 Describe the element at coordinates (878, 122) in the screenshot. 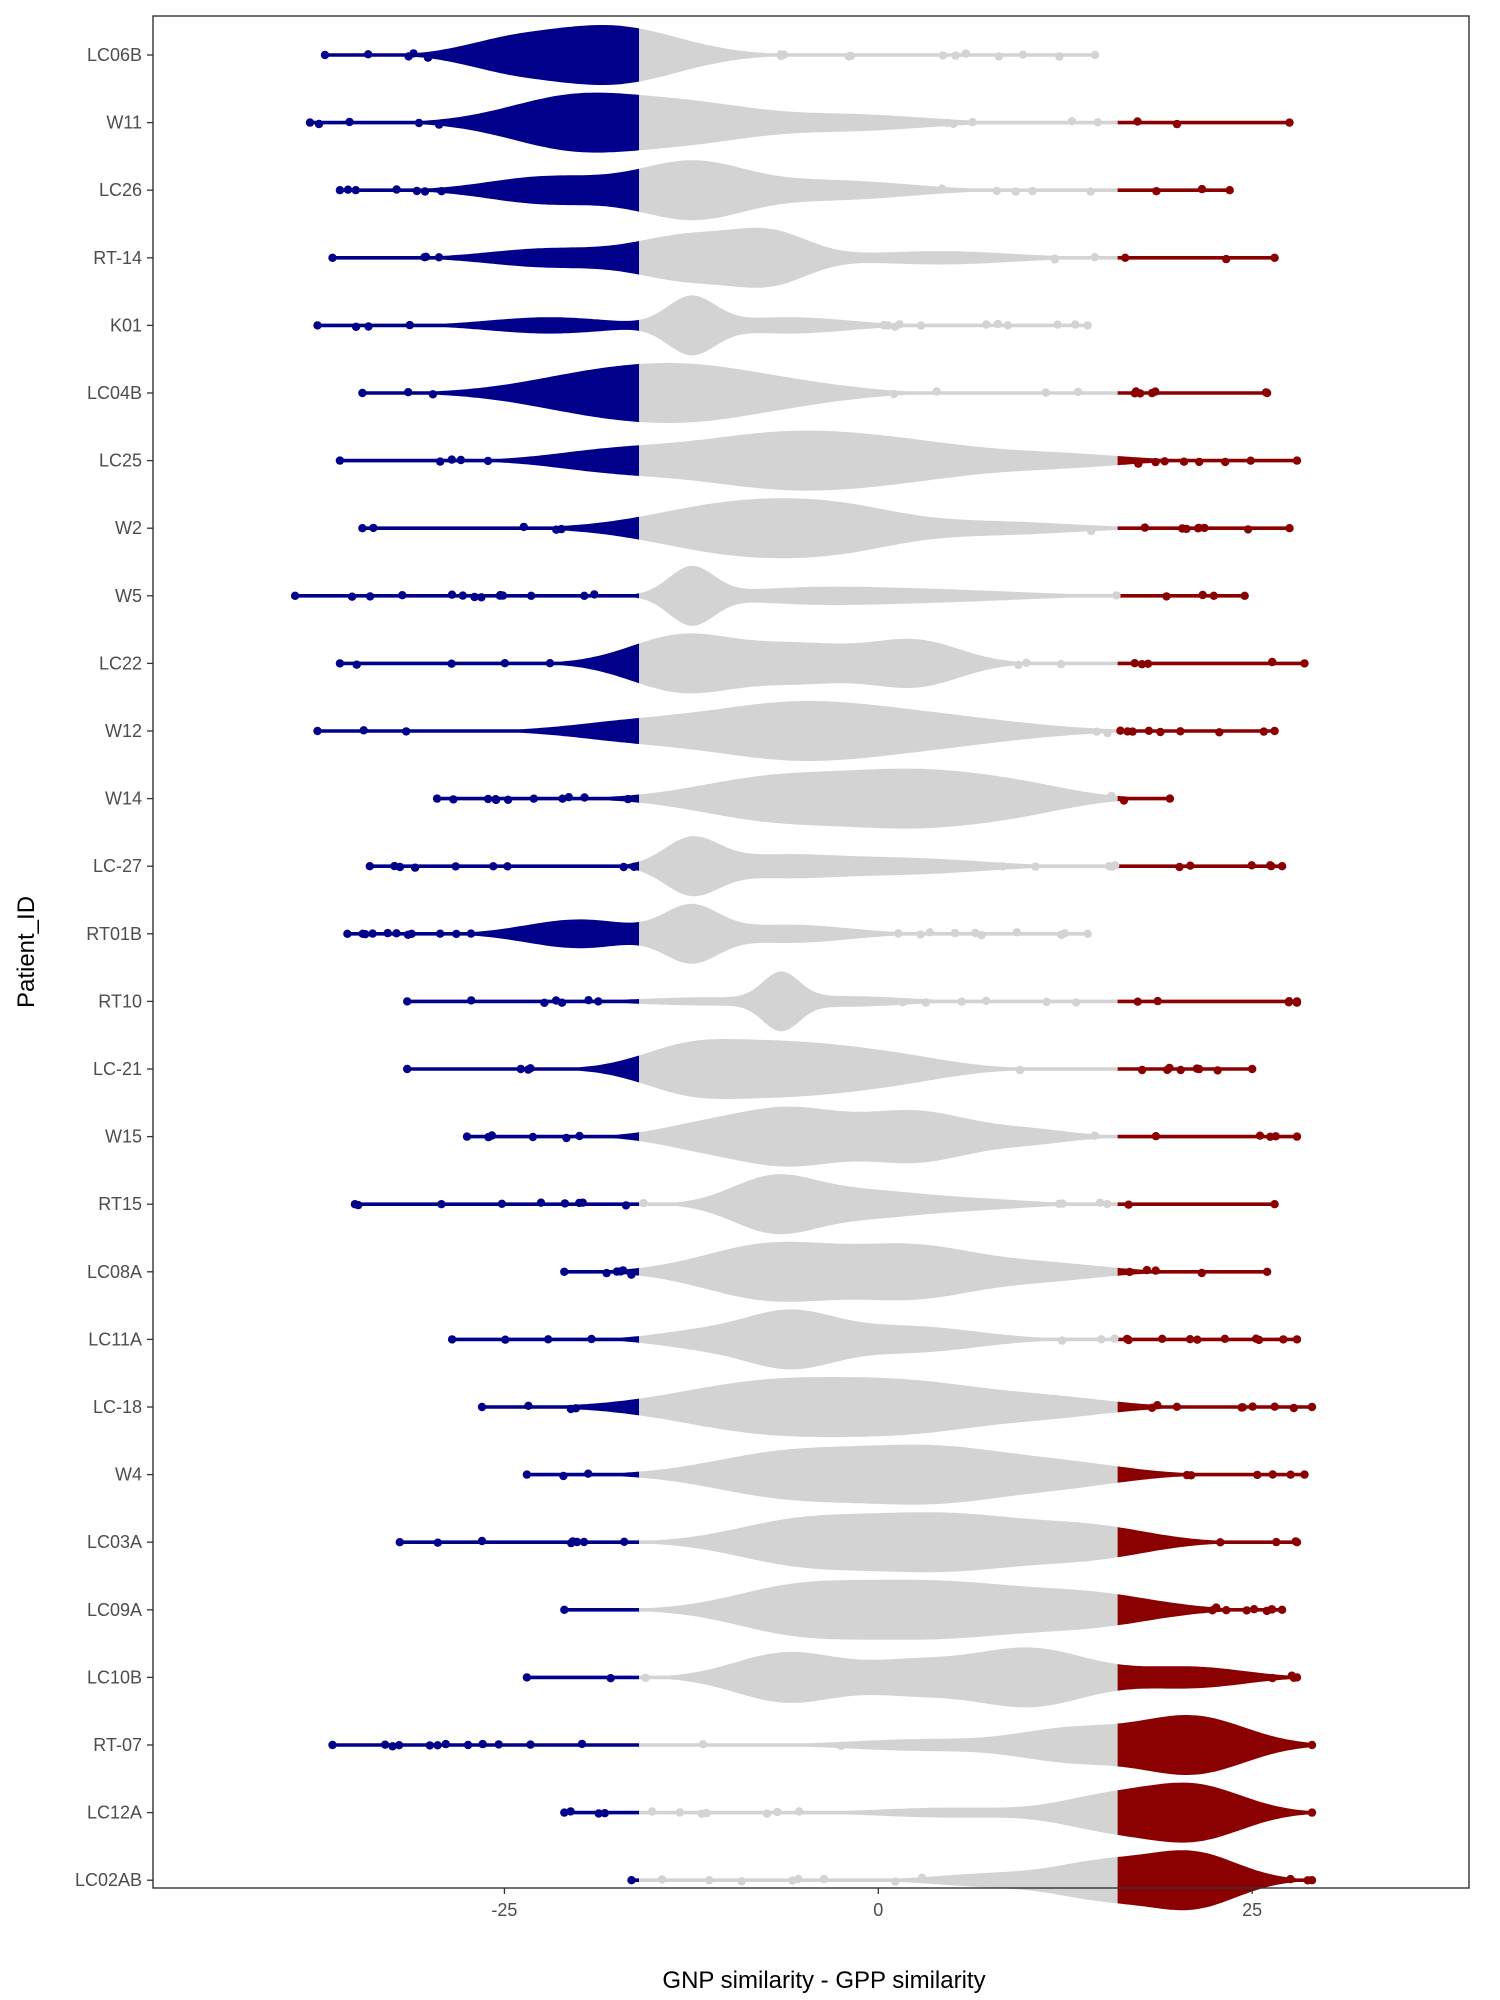

I see `swarm-body-W11-mid` at that location.